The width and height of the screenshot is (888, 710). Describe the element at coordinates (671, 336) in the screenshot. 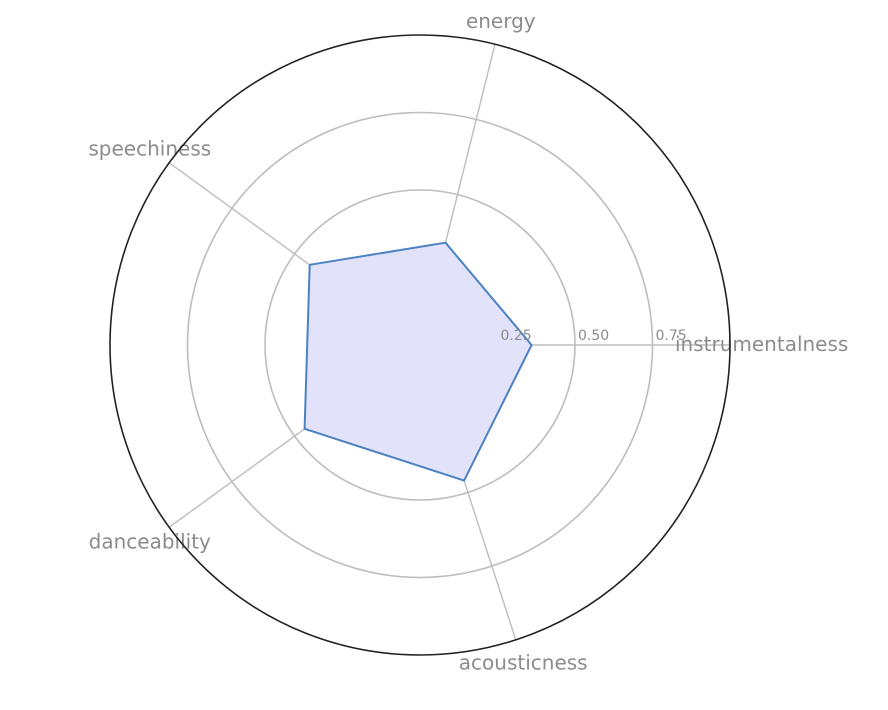

I see `r-tick-label-2: 0.75` at that location.